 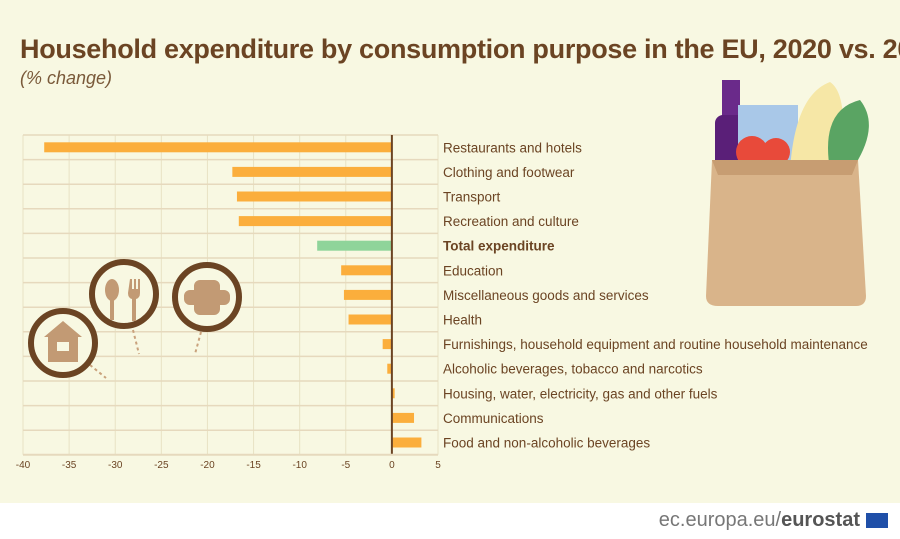 I want to click on x-tick-label: -35, so click(x=69, y=465).